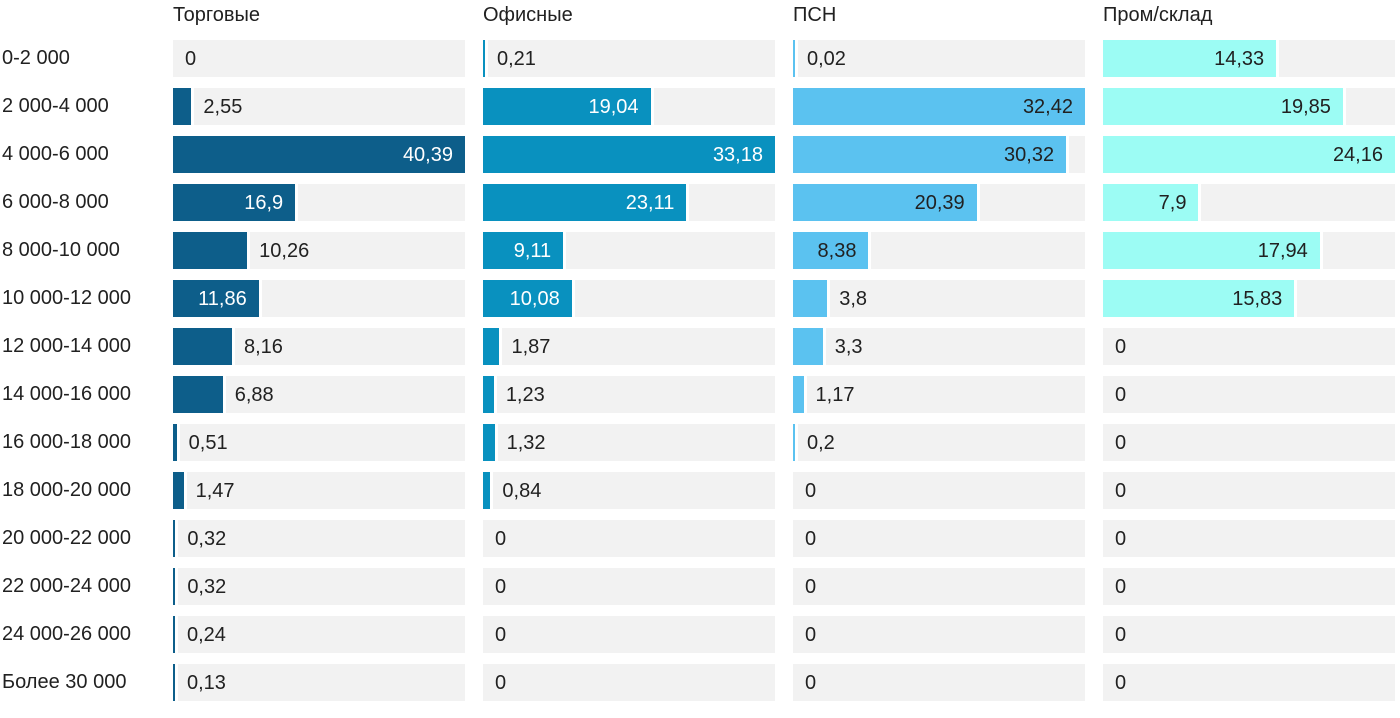 The width and height of the screenshot is (1400, 718). I want to click on bar-track: 6,88, so click(319, 394).